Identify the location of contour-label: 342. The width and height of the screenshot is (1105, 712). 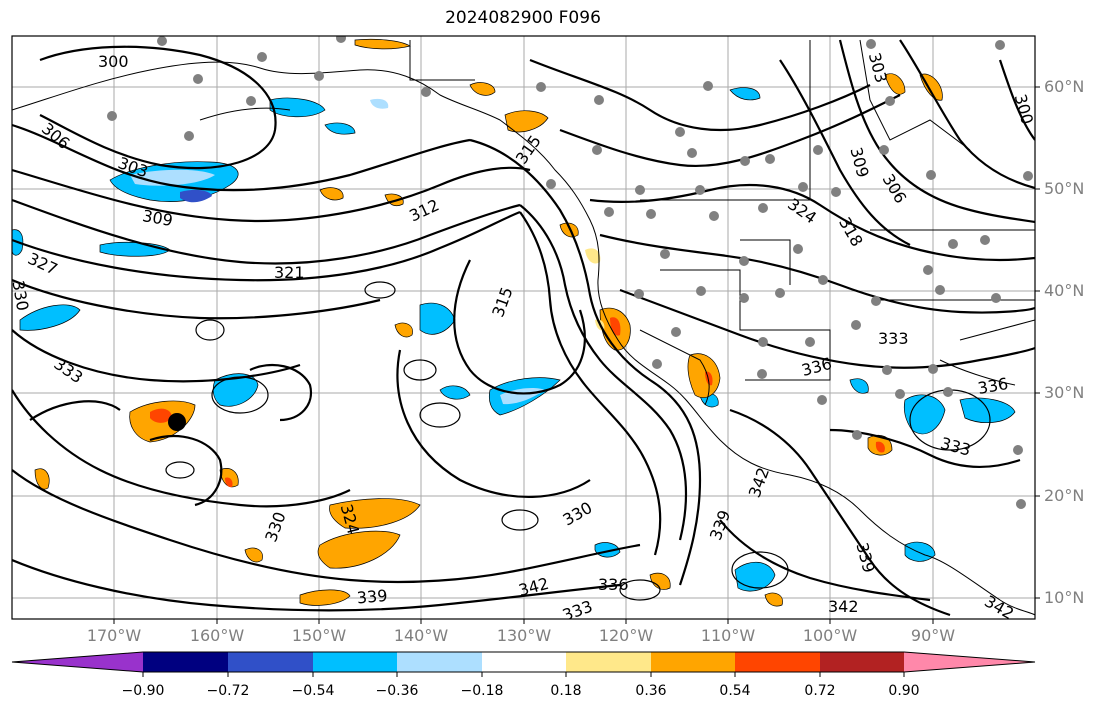
(843, 606).